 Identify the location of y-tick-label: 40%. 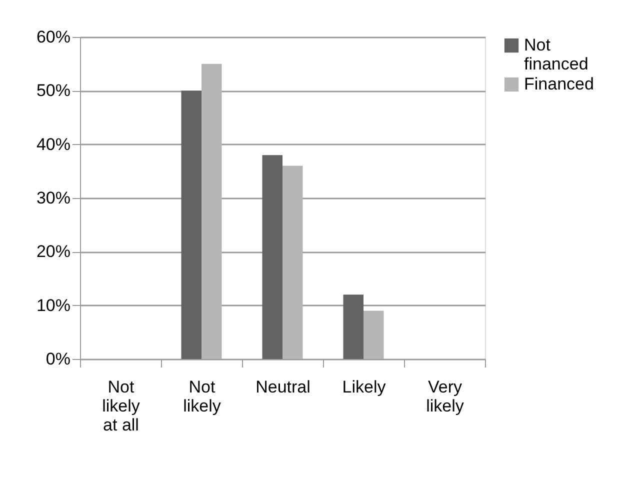
(53, 144).